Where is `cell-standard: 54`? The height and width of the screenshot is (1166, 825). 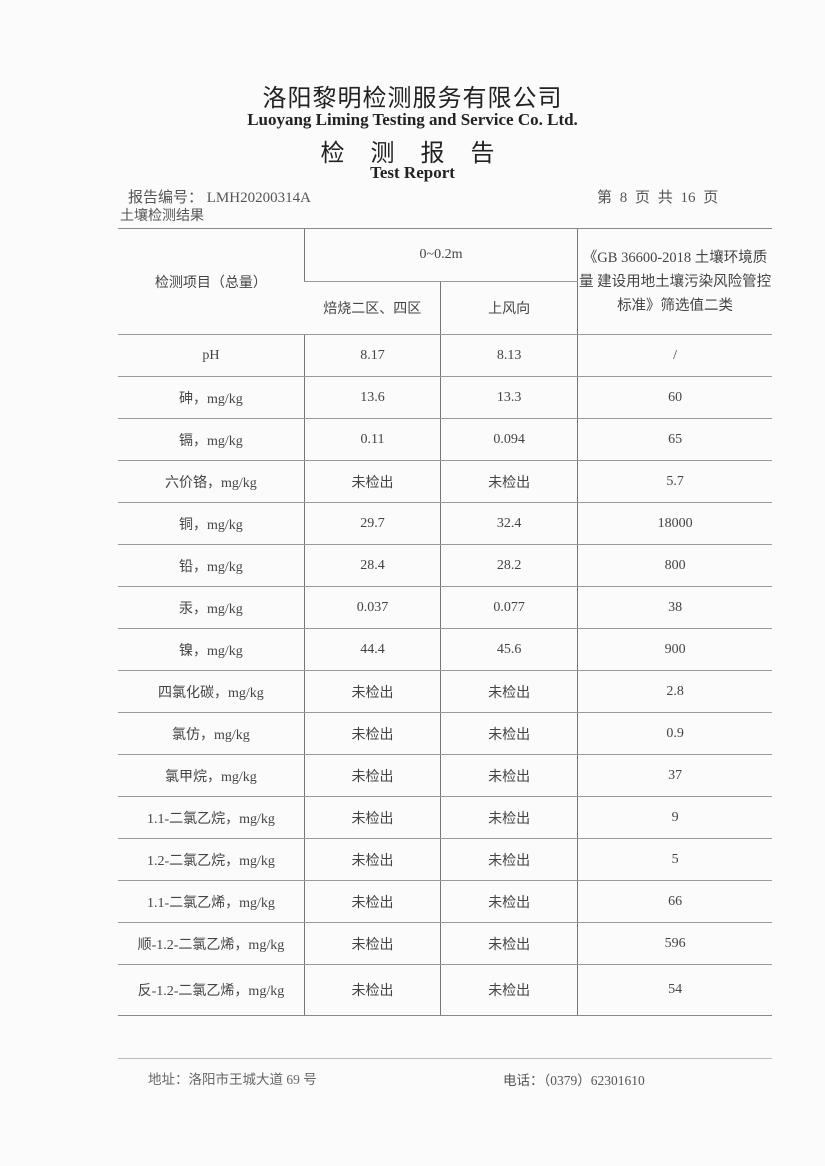
cell-standard: 54 is located at coordinates (674, 990).